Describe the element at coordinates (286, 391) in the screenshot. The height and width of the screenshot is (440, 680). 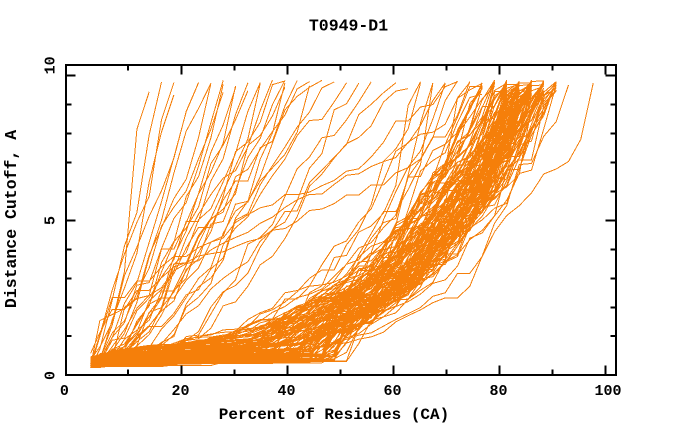
I see `svg-text: 40` at that location.